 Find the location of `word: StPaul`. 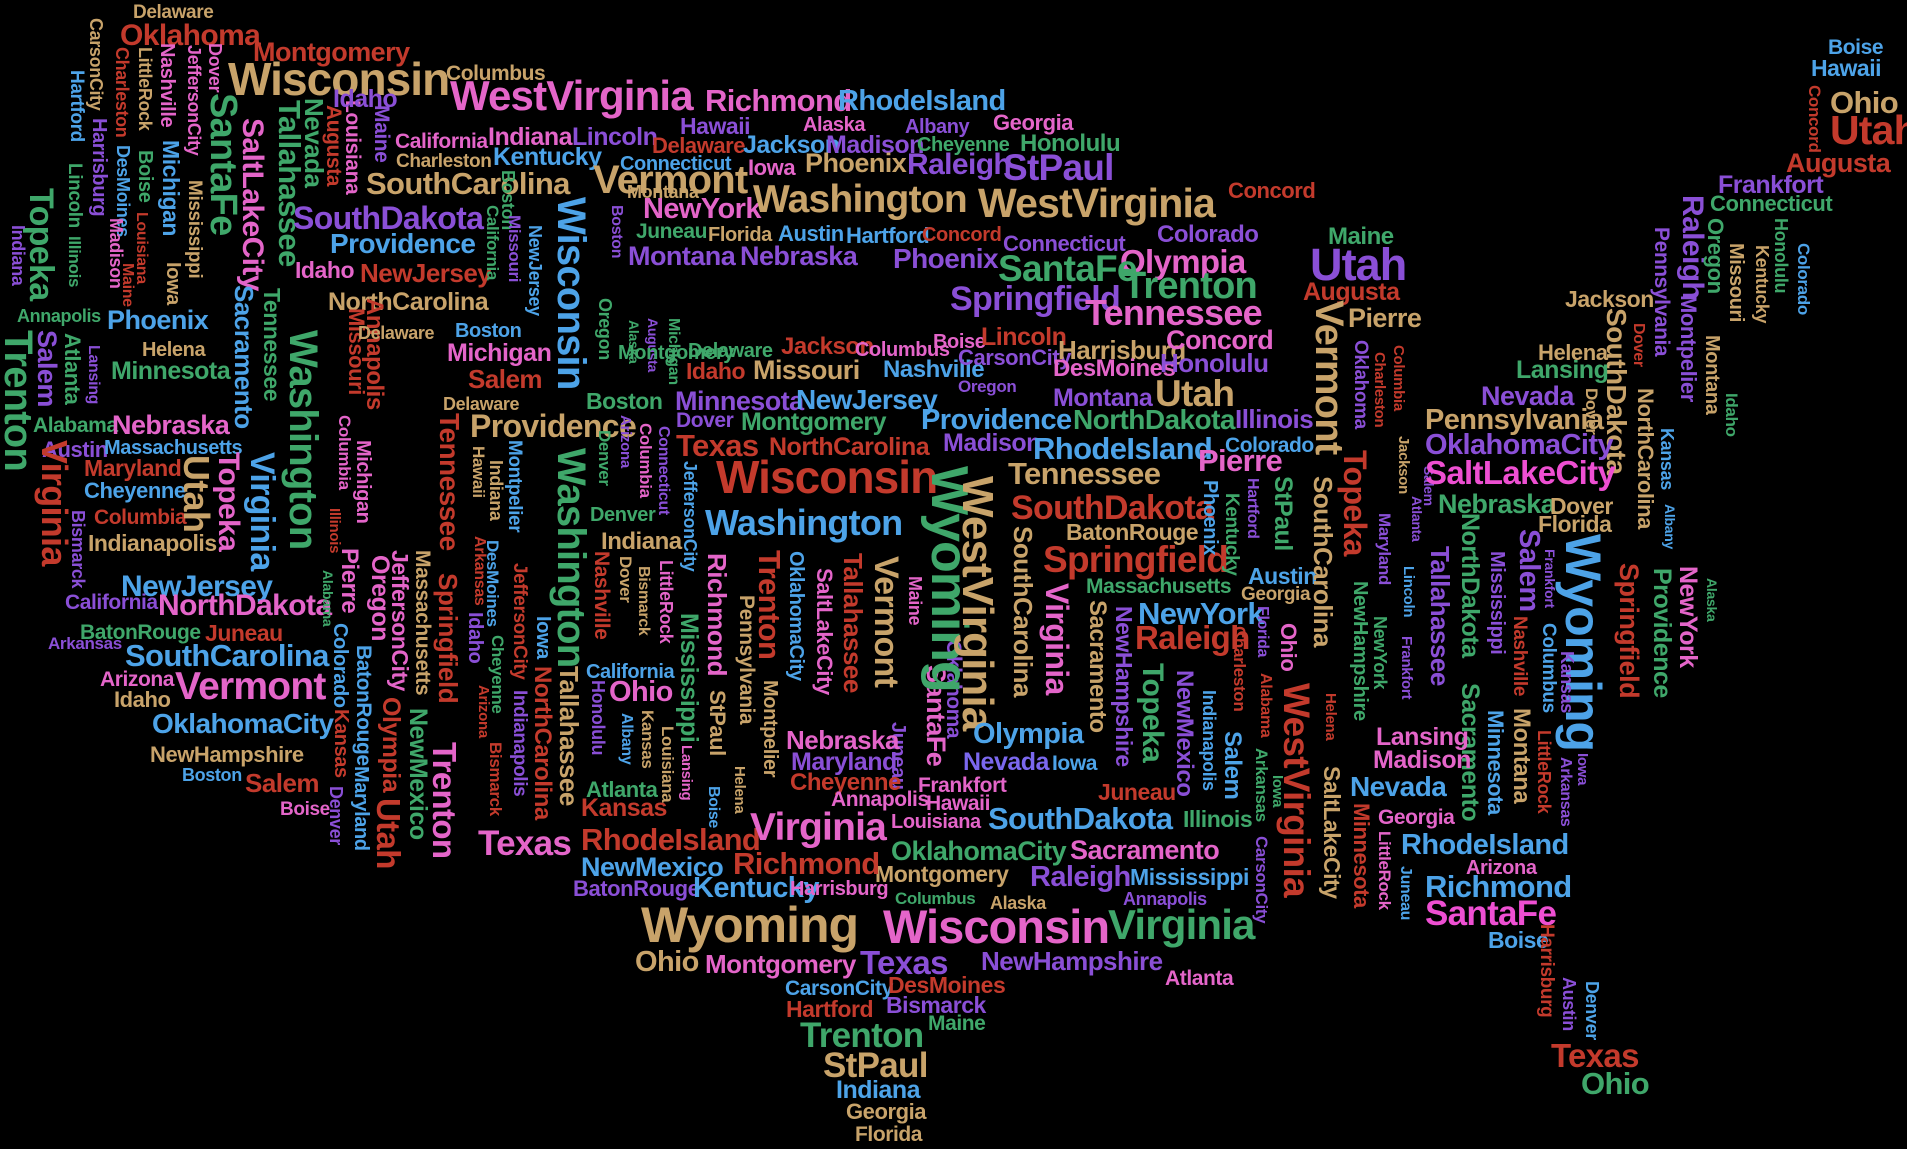

word: StPaul is located at coordinates (718, 723).